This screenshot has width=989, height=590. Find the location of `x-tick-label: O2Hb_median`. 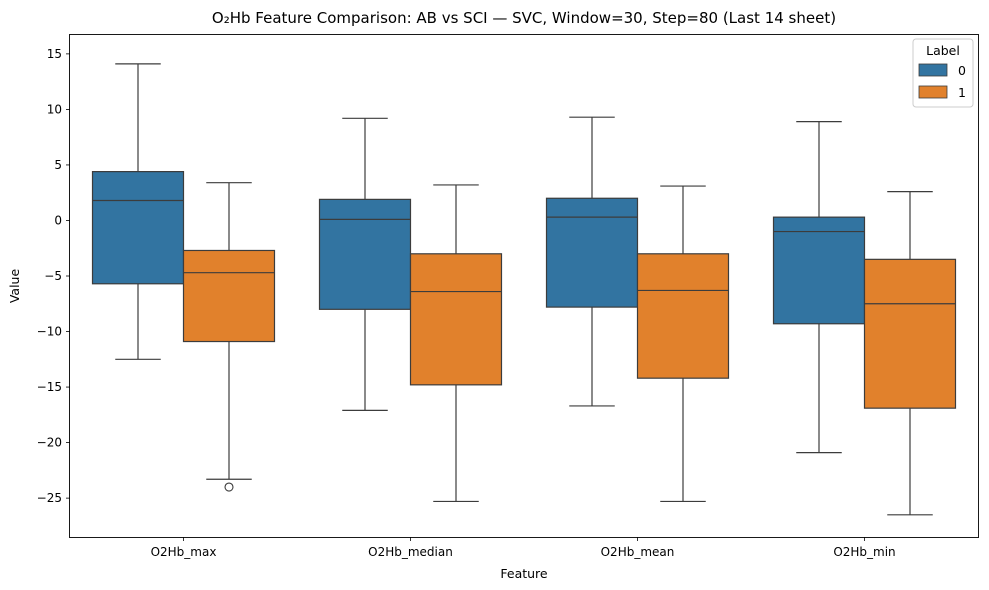

x-tick-label: O2Hb_median is located at coordinates (410, 552).